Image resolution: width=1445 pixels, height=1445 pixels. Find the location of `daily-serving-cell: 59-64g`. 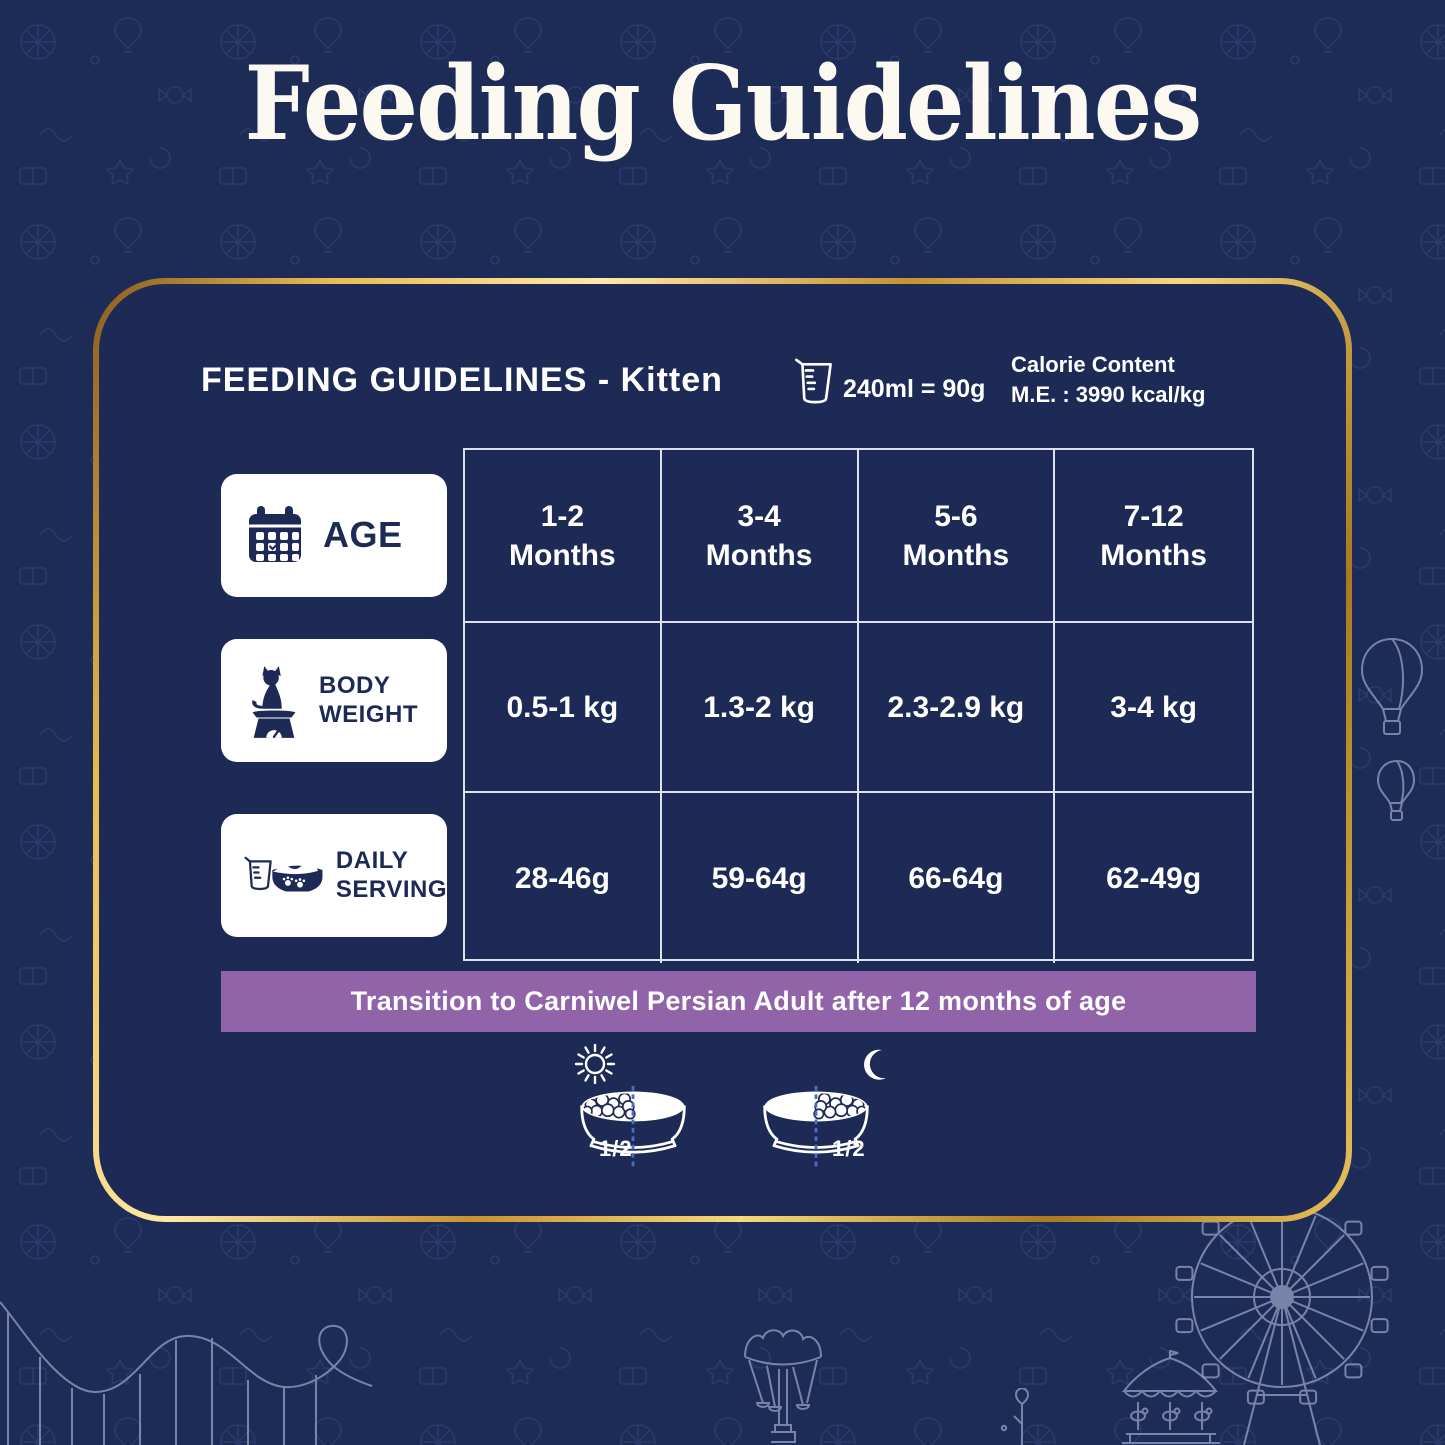

daily-serving-cell: 59-64g is located at coordinates (760, 878).